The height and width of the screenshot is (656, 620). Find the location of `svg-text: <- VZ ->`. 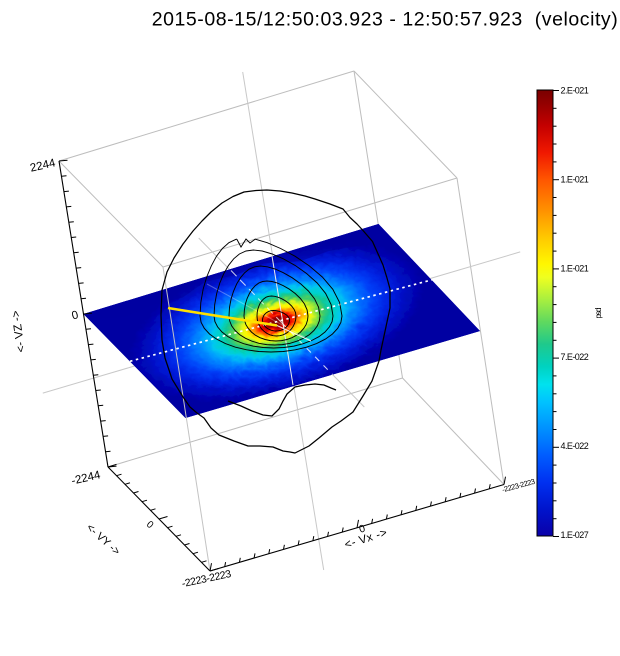

svg-text: <- VZ -> is located at coordinates (19, 331).